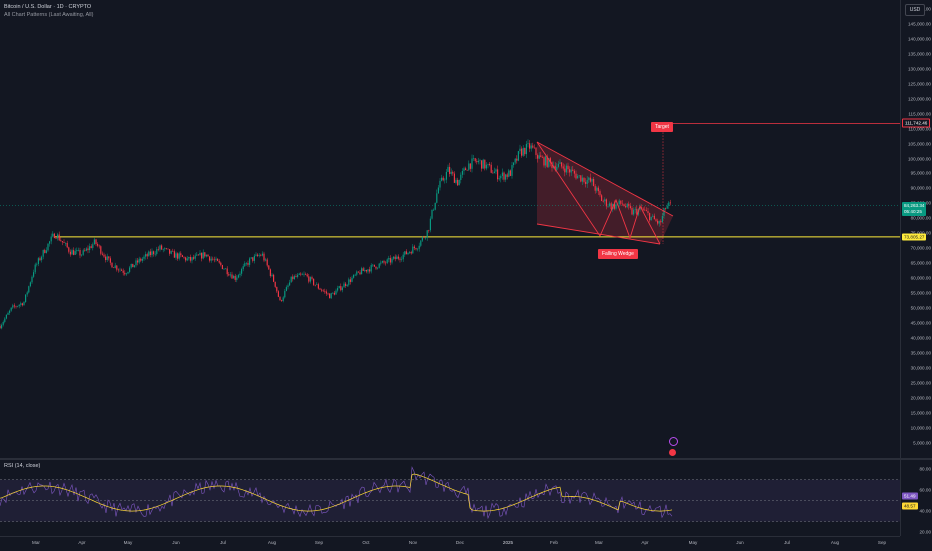 The height and width of the screenshot is (551, 932). I want to click on indicator-title: All Chart Patterns (Last Awaiting, All), so click(49, 15).